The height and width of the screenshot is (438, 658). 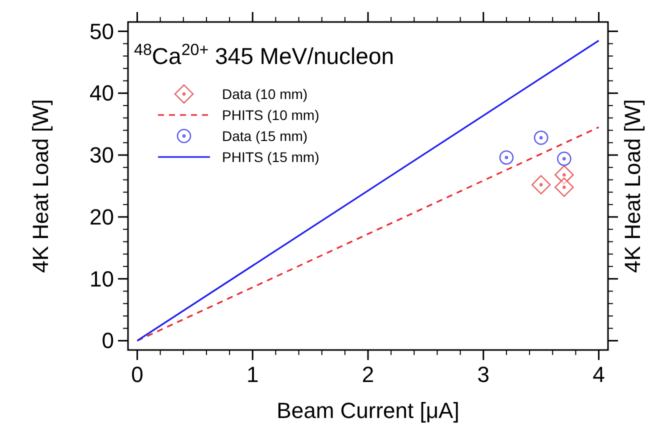 What do you see at coordinates (271, 157) in the screenshot?
I see `legend-label: PHITS (15 mm)` at bounding box center [271, 157].